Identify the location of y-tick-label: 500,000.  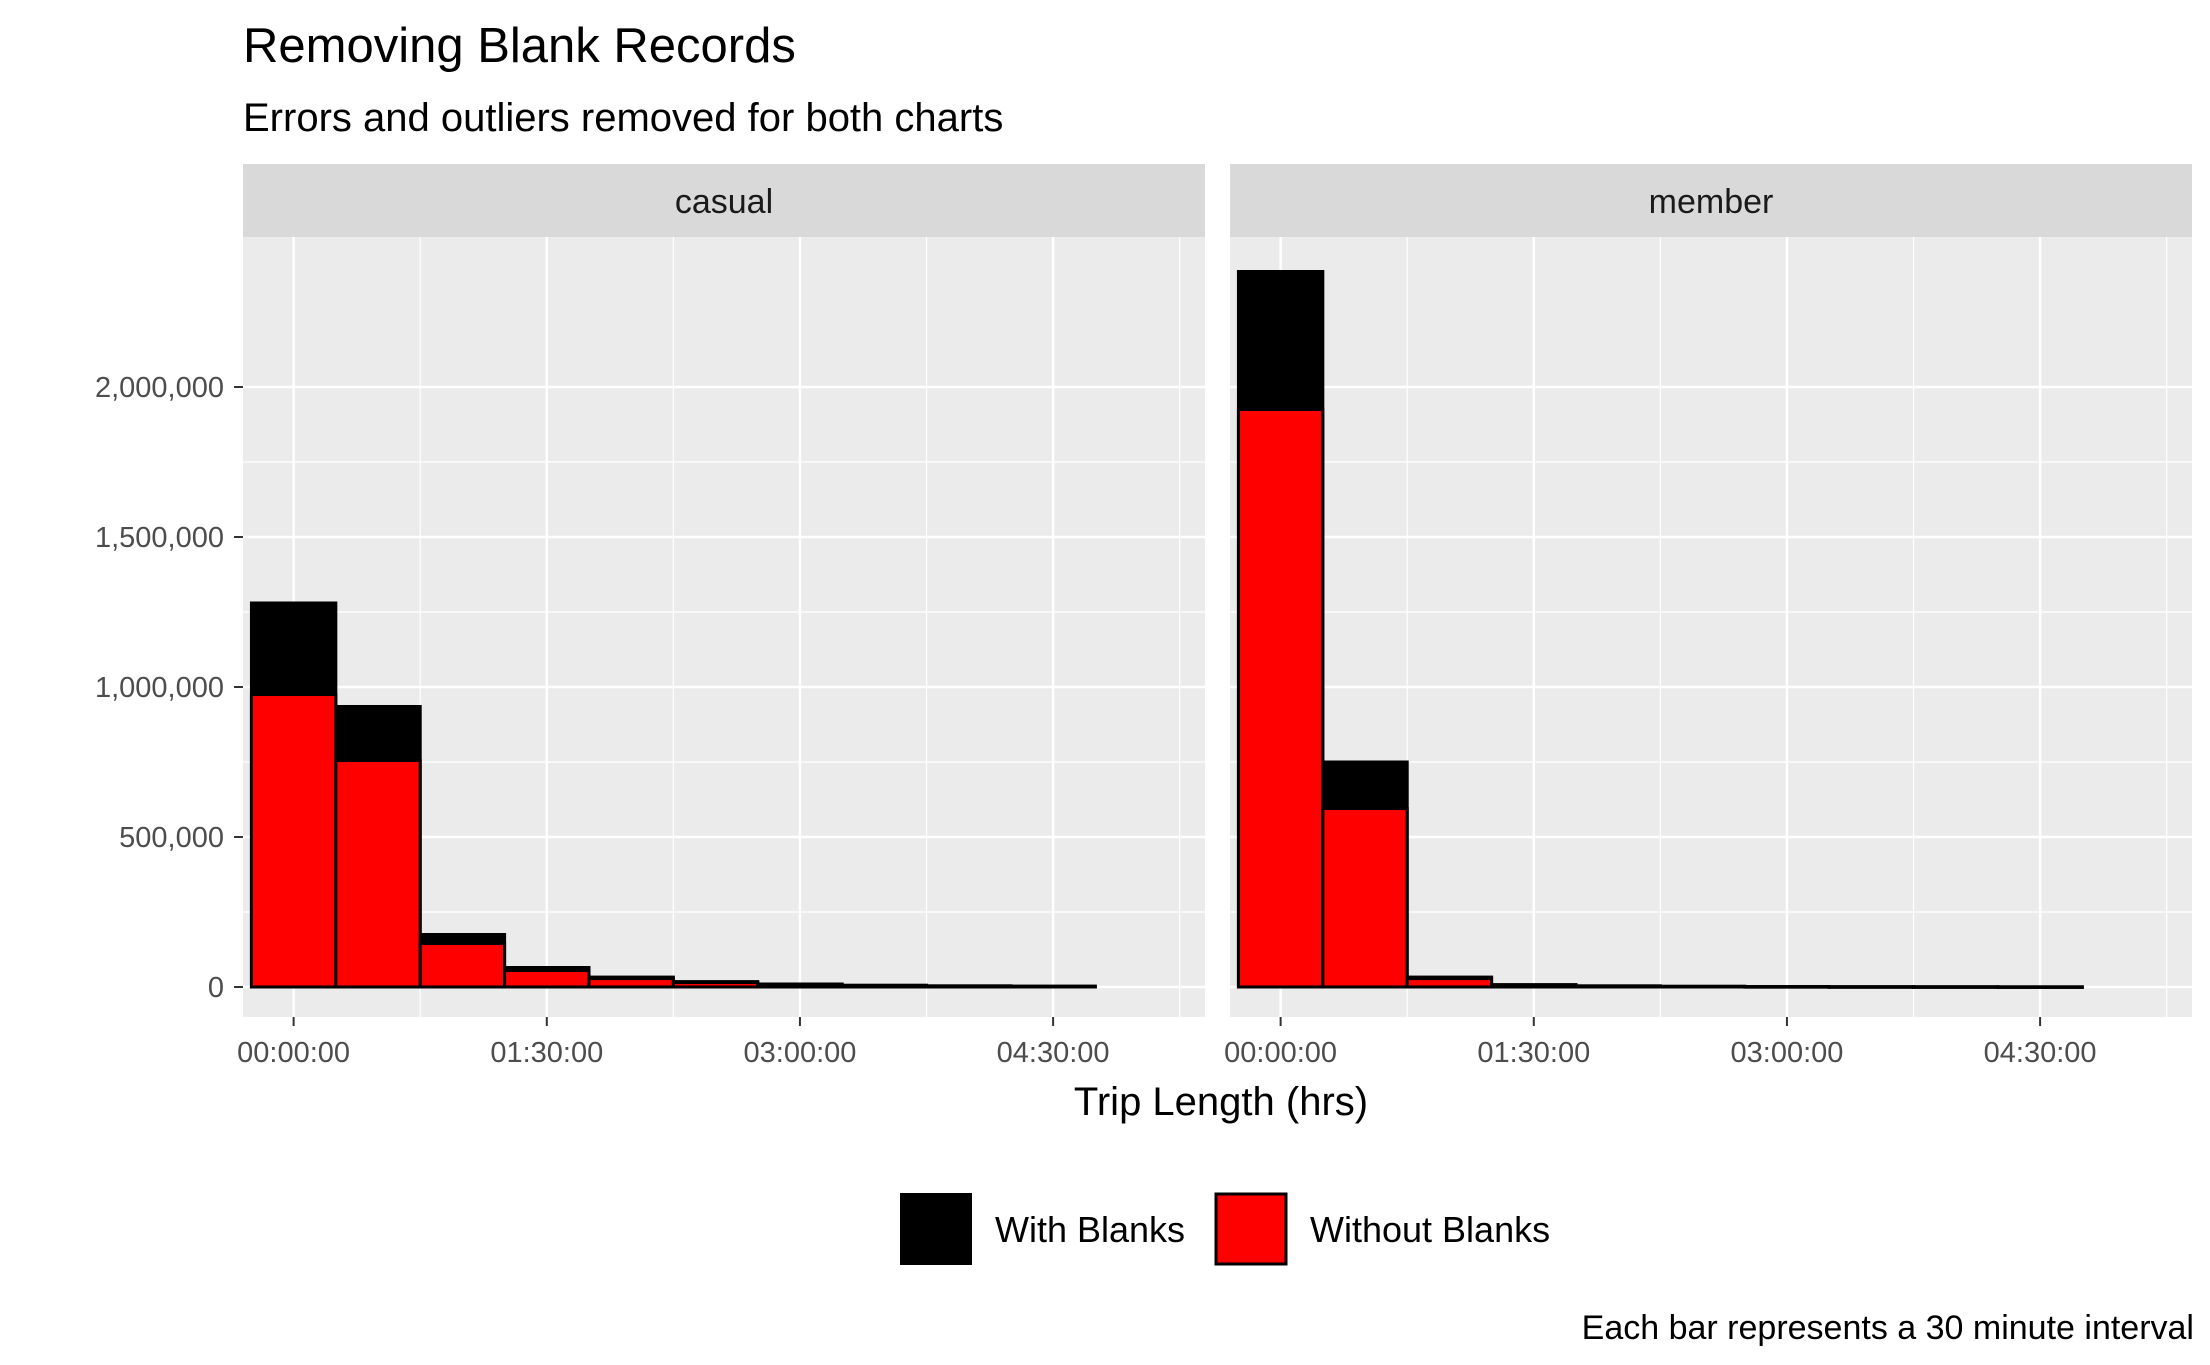
(171, 838).